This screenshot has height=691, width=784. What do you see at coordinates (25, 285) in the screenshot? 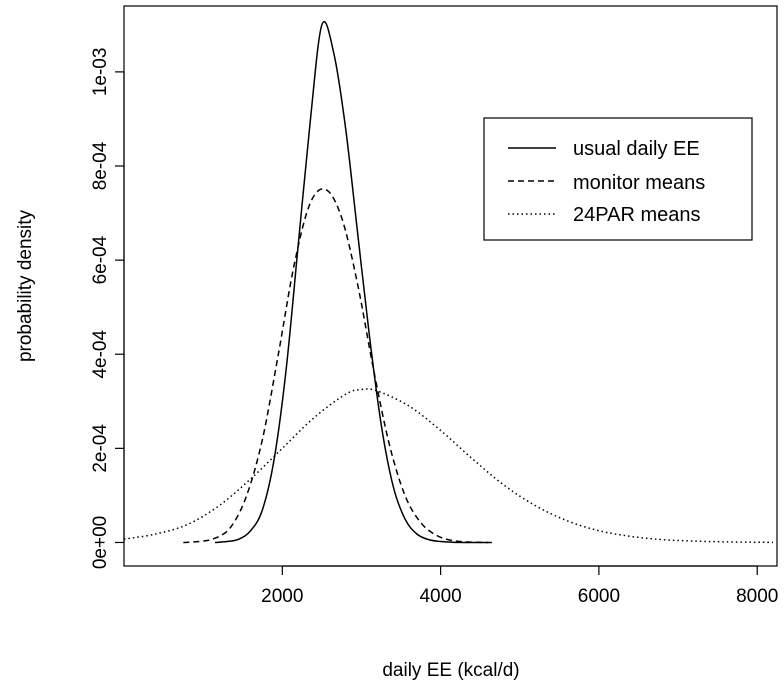
I see `y-axis-label: probability density` at bounding box center [25, 285].